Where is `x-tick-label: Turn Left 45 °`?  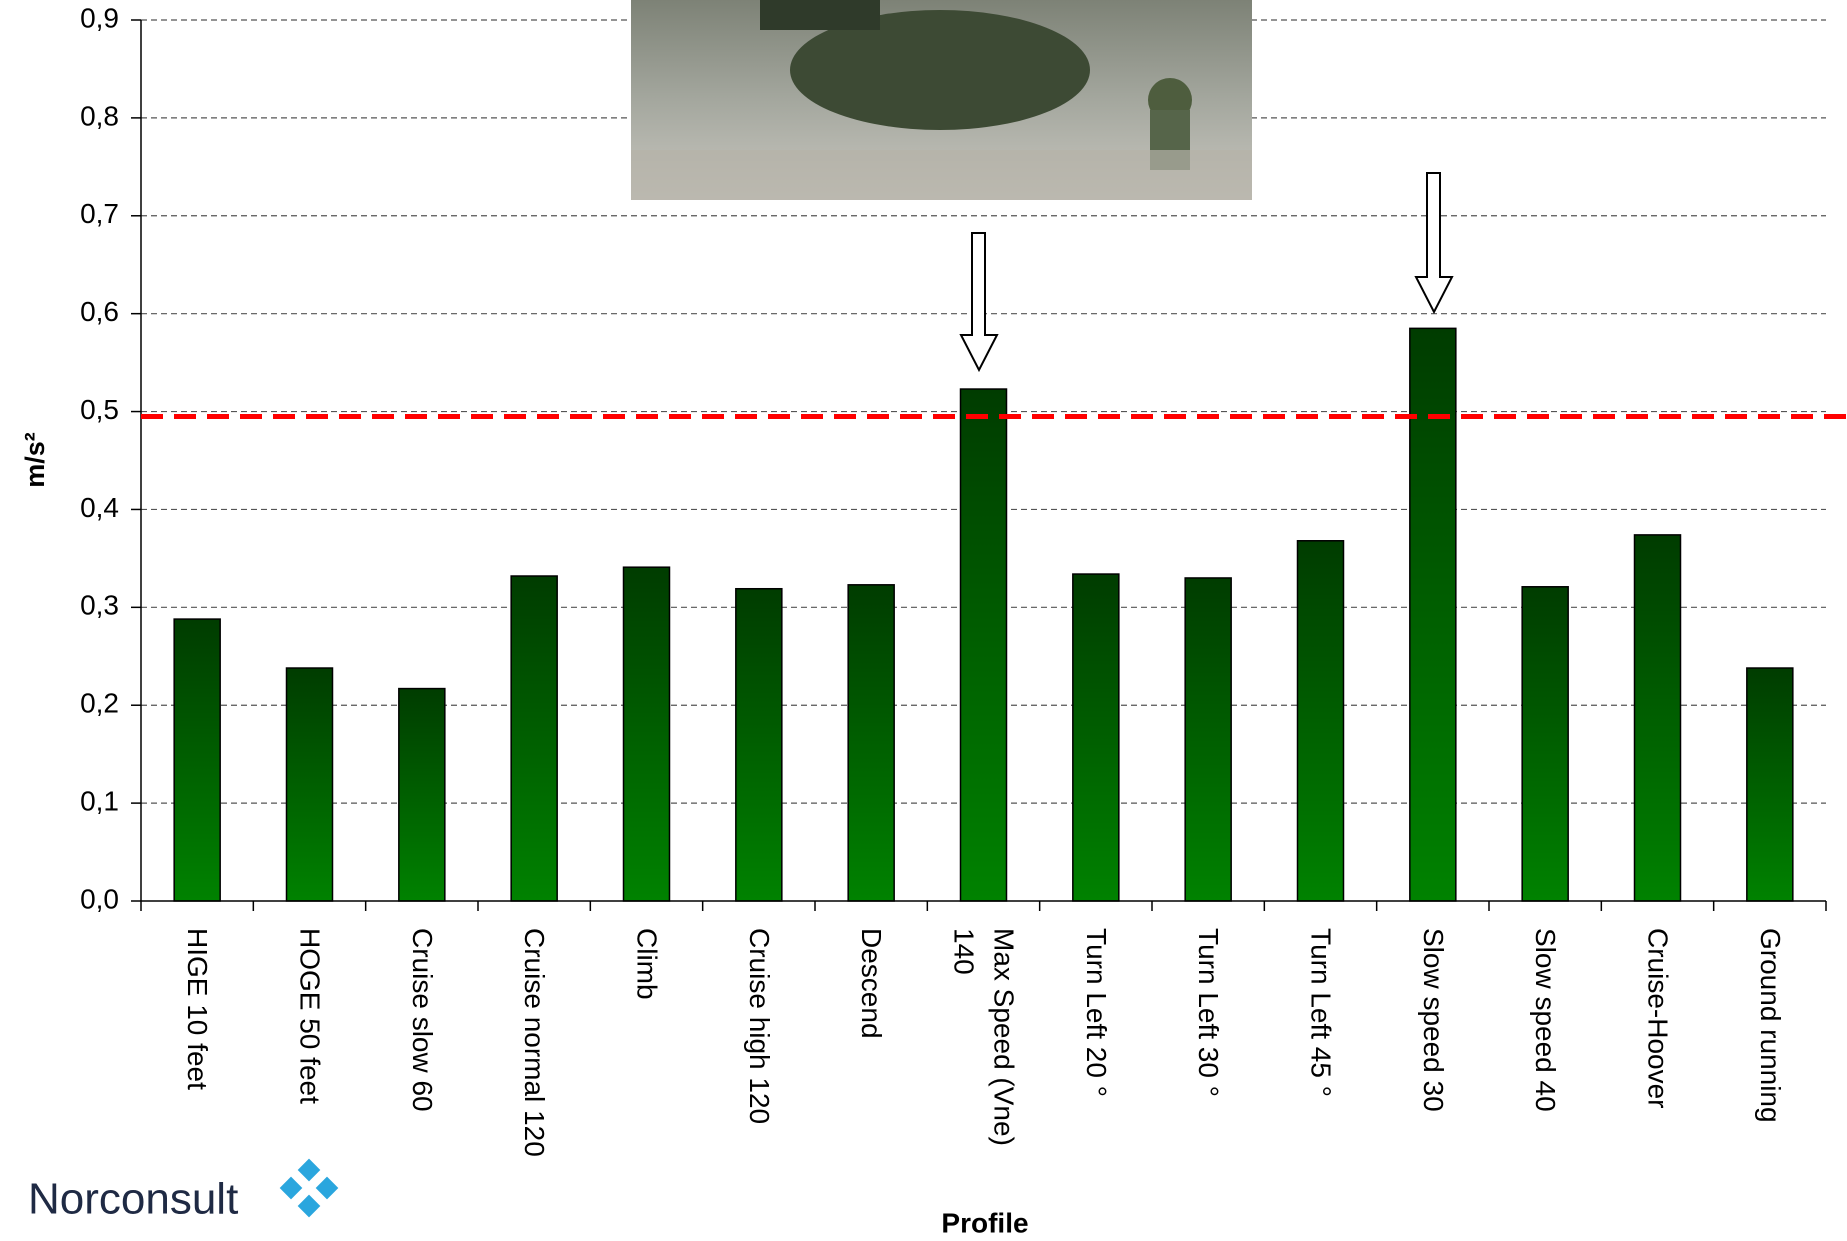
x-tick-label: Turn Left 45 ° is located at coordinates (1321, 1012).